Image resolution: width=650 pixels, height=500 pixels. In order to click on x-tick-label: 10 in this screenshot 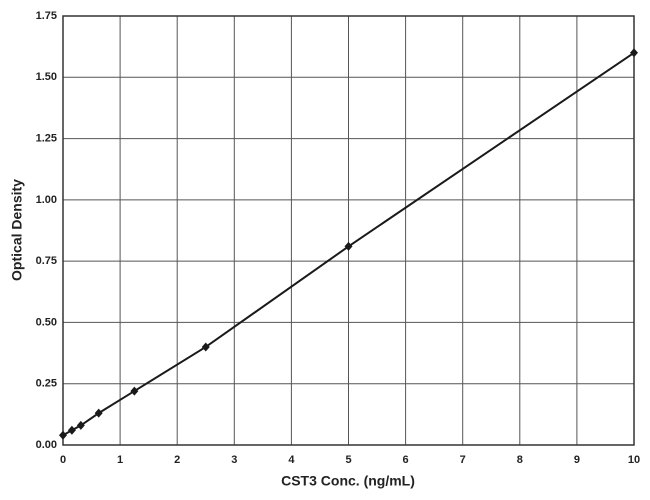, I will do `click(634, 460)`.